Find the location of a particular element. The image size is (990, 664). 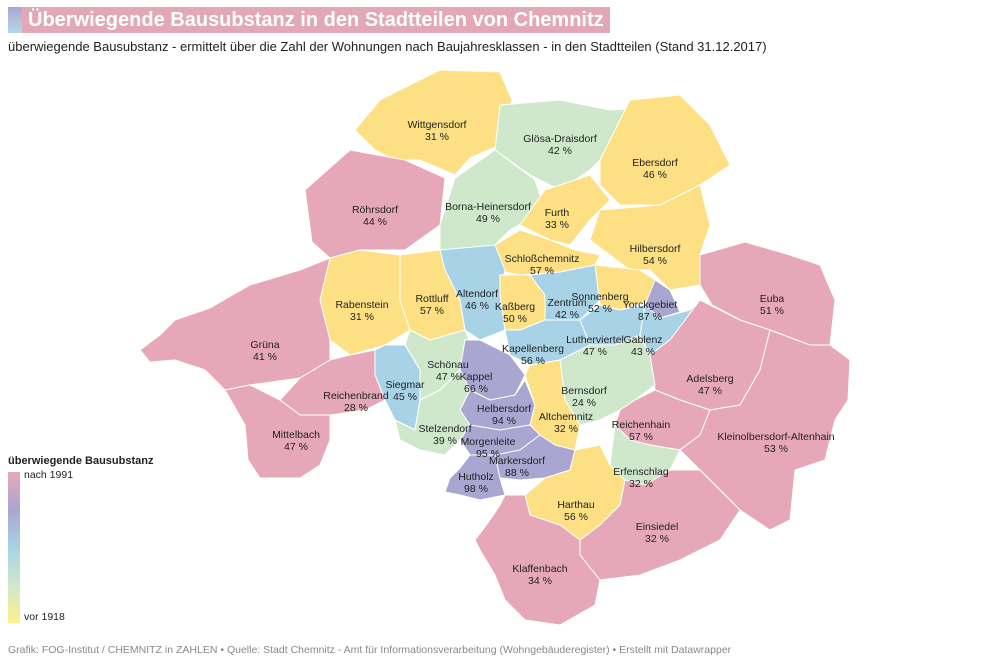

district-label-reichenhain: Reichenhain is located at coordinates (641, 425).